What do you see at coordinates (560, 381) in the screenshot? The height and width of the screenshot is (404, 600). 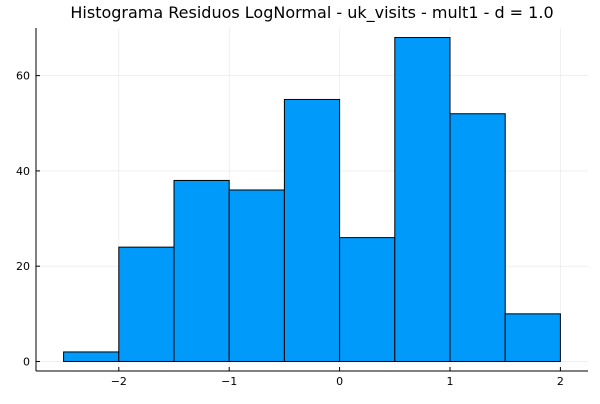 I see `x-tick-label: 2` at bounding box center [560, 381].